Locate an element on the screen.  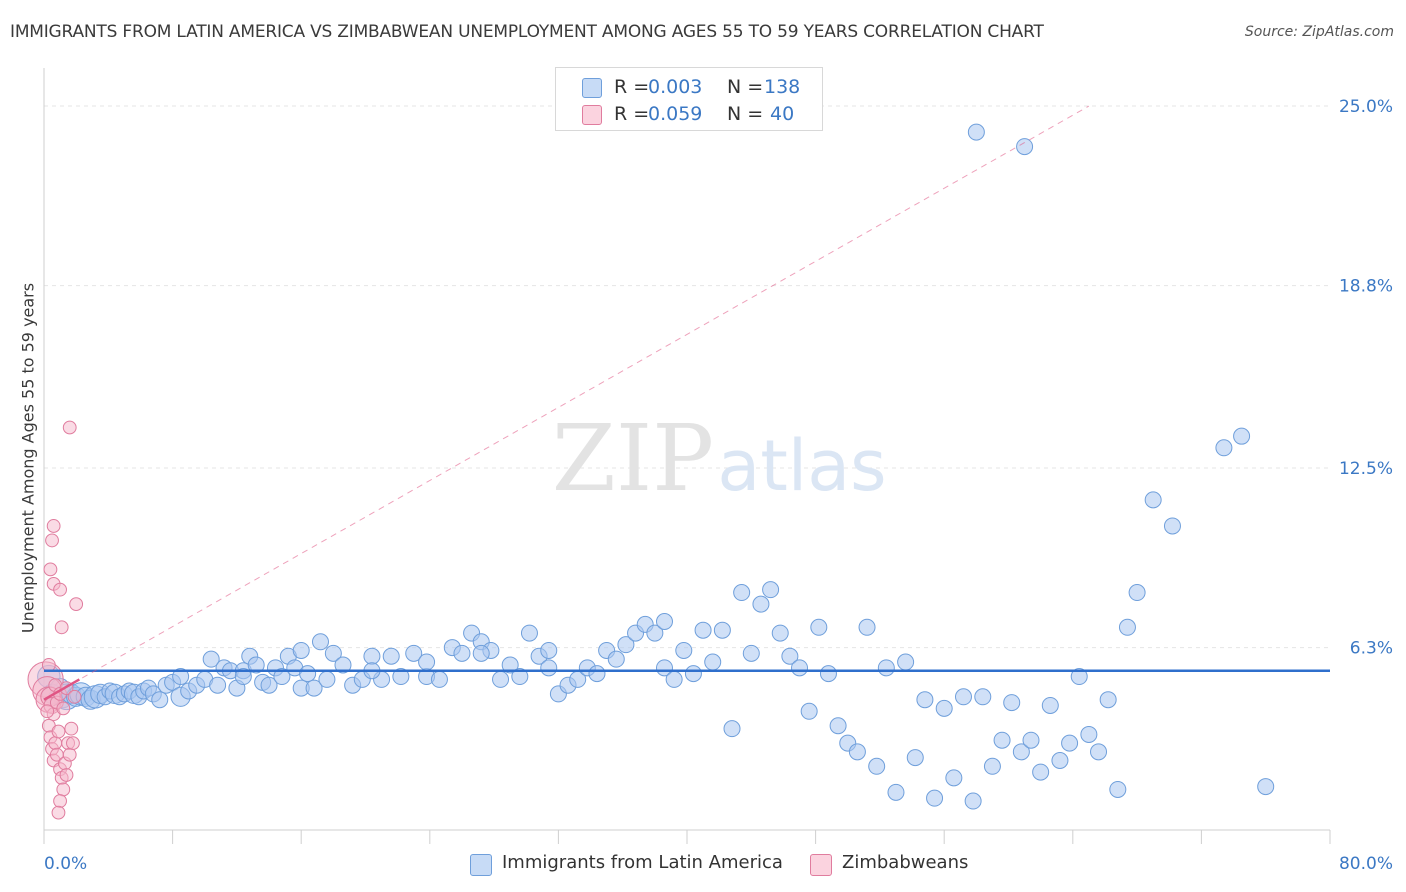
trend-line-zimbabweans is located at coordinates (61, 689).